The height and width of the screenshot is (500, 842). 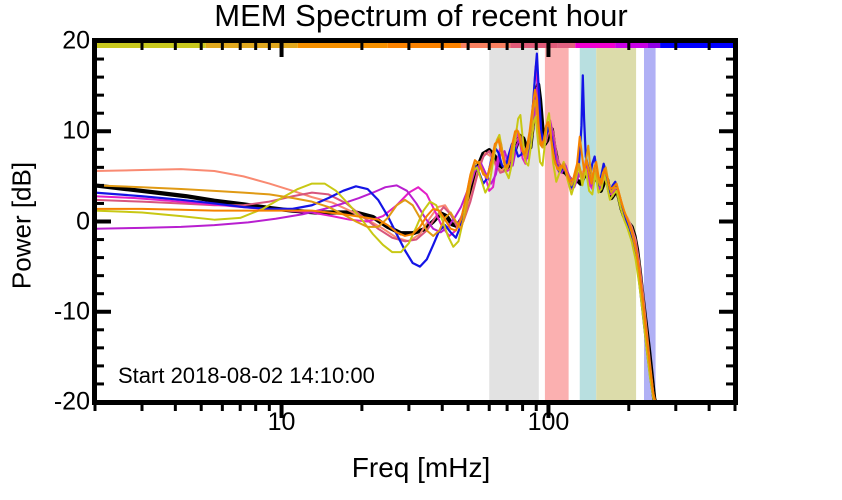 I want to click on y-tick-label-0: 0, so click(x=83, y=221).